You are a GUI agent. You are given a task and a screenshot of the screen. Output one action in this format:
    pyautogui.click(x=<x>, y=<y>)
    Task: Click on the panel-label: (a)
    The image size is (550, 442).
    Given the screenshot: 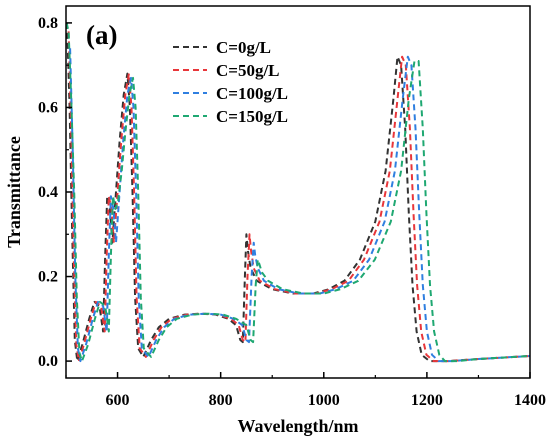 What is the action you would take?
    pyautogui.click(x=101, y=35)
    